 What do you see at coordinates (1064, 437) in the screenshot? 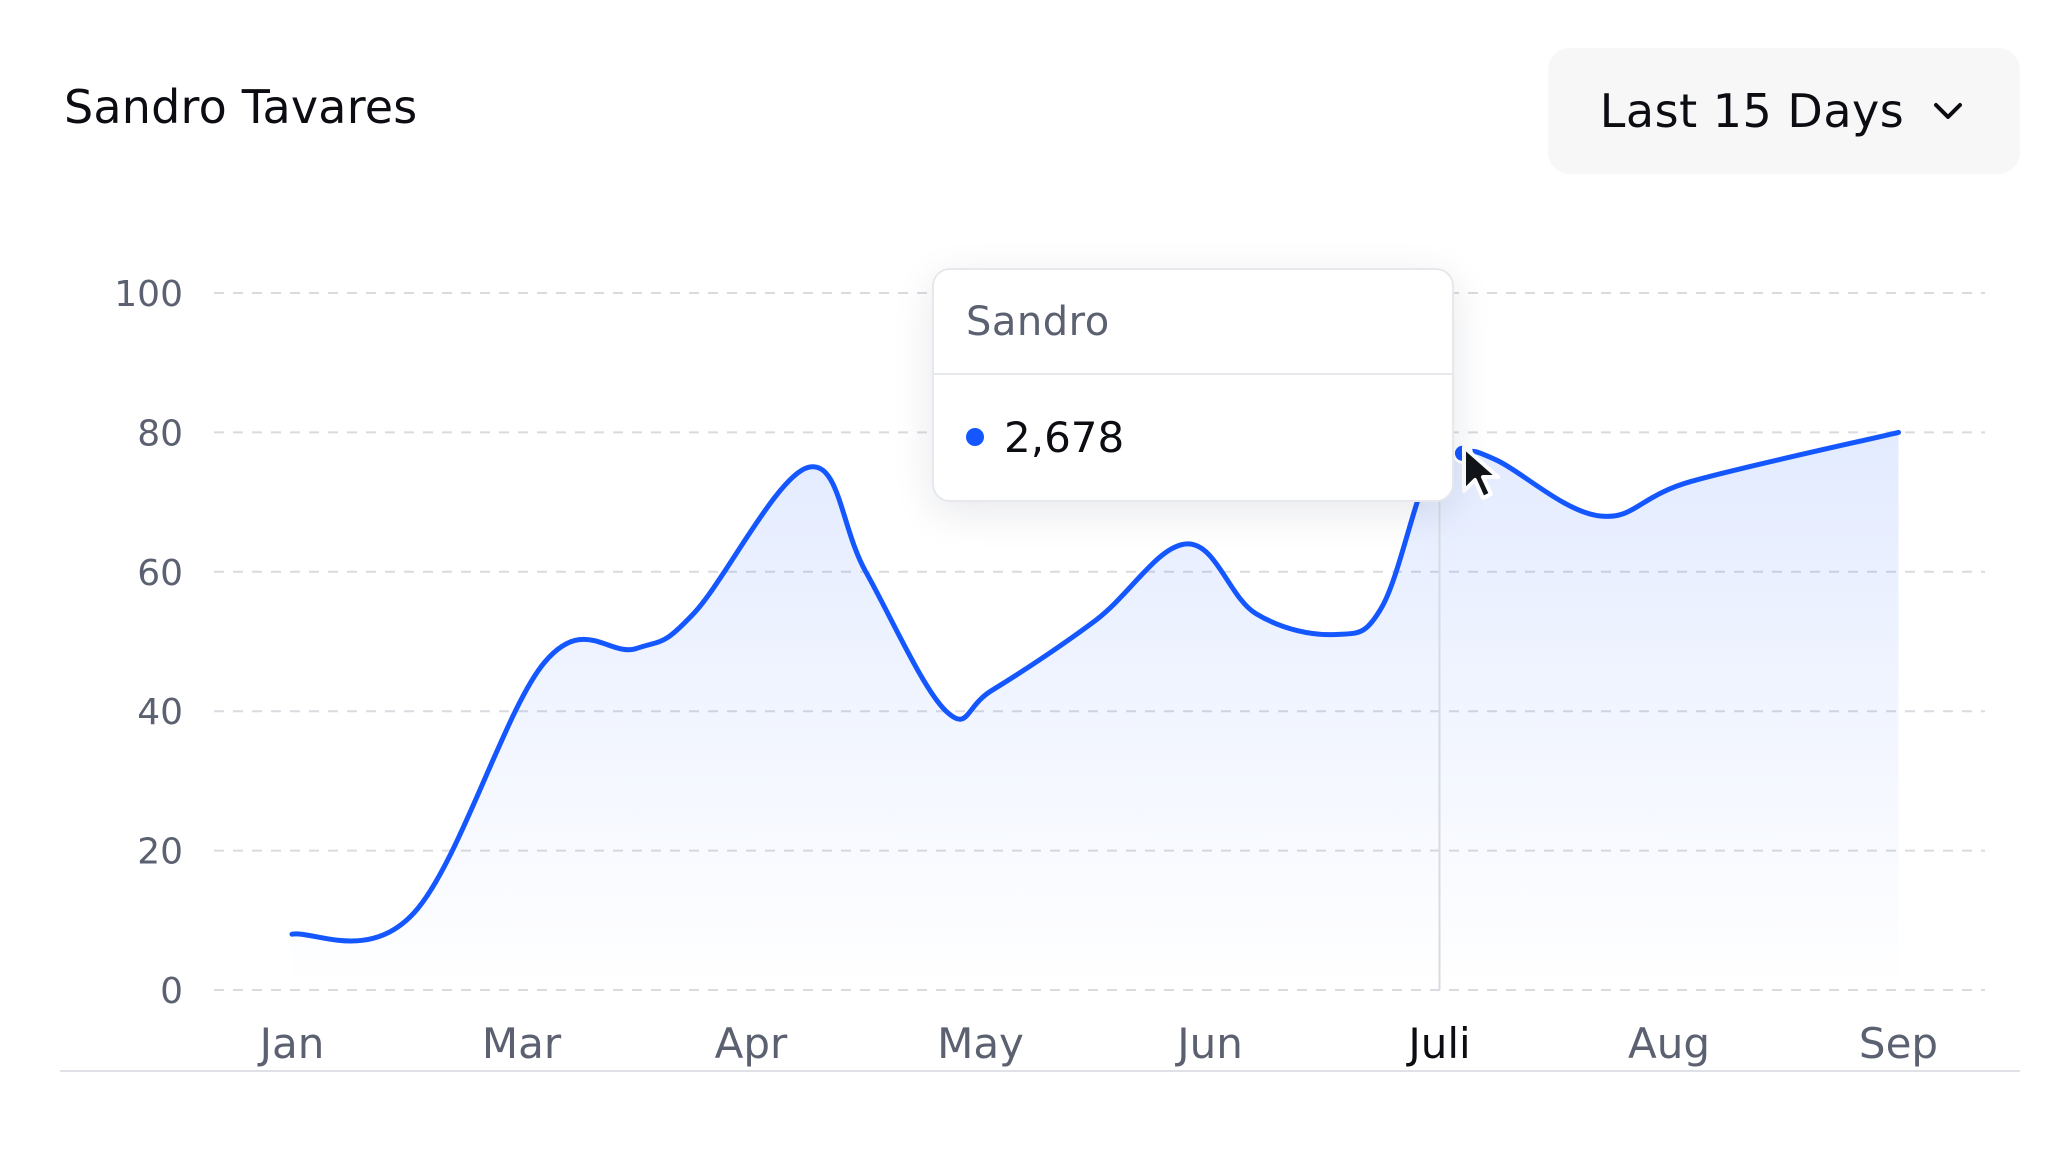
I see `tooltip-value: 2,678` at bounding box center [1064, 437].